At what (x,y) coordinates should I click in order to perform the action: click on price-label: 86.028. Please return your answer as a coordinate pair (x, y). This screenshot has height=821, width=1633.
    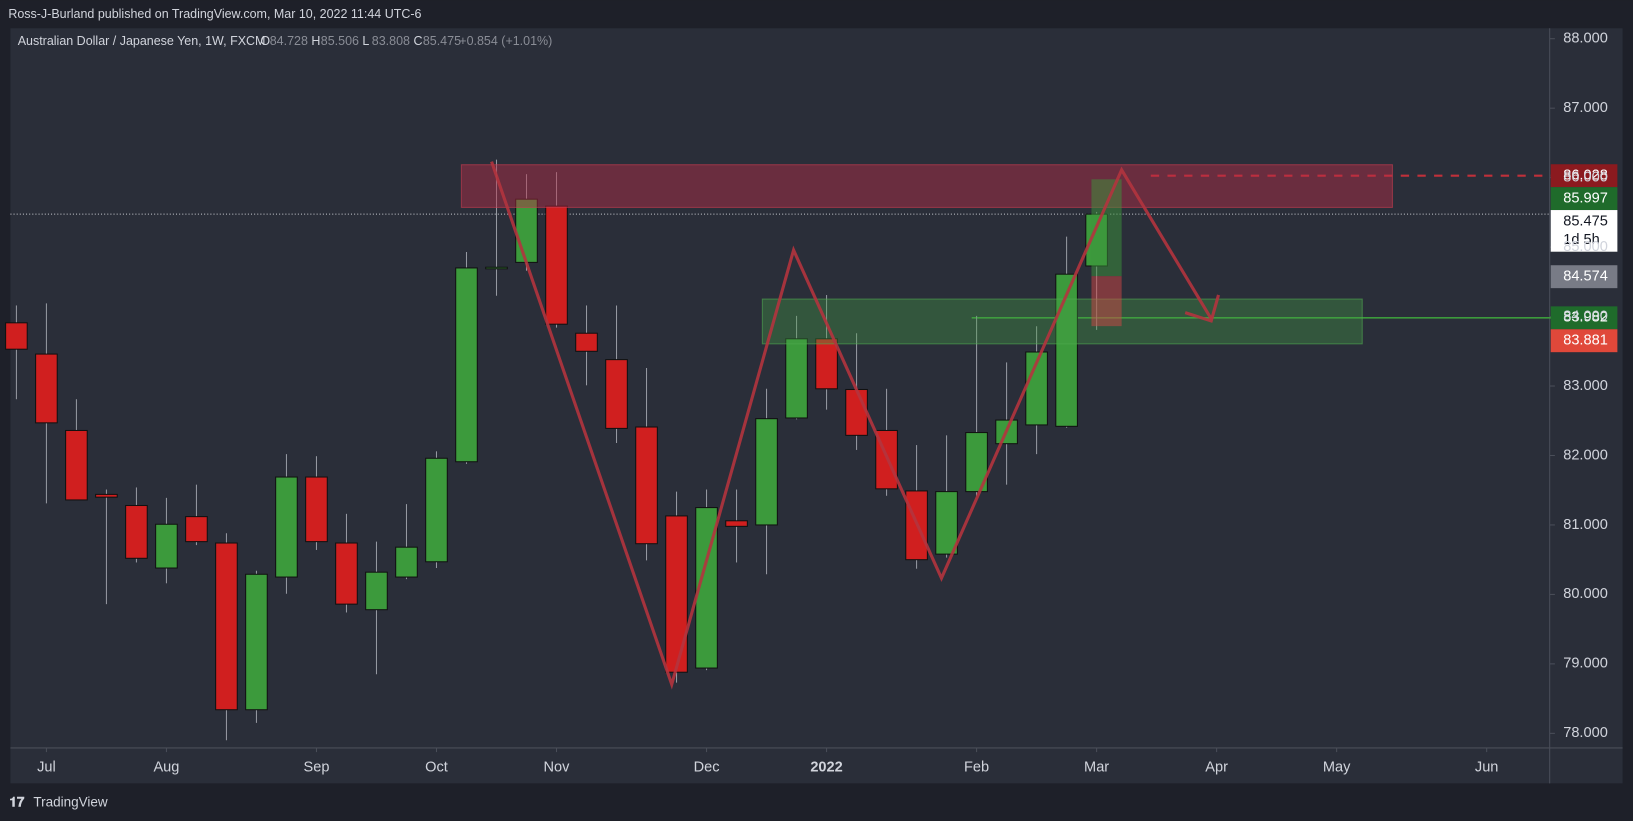
    Looking at the image, I should click on (1585, 176).